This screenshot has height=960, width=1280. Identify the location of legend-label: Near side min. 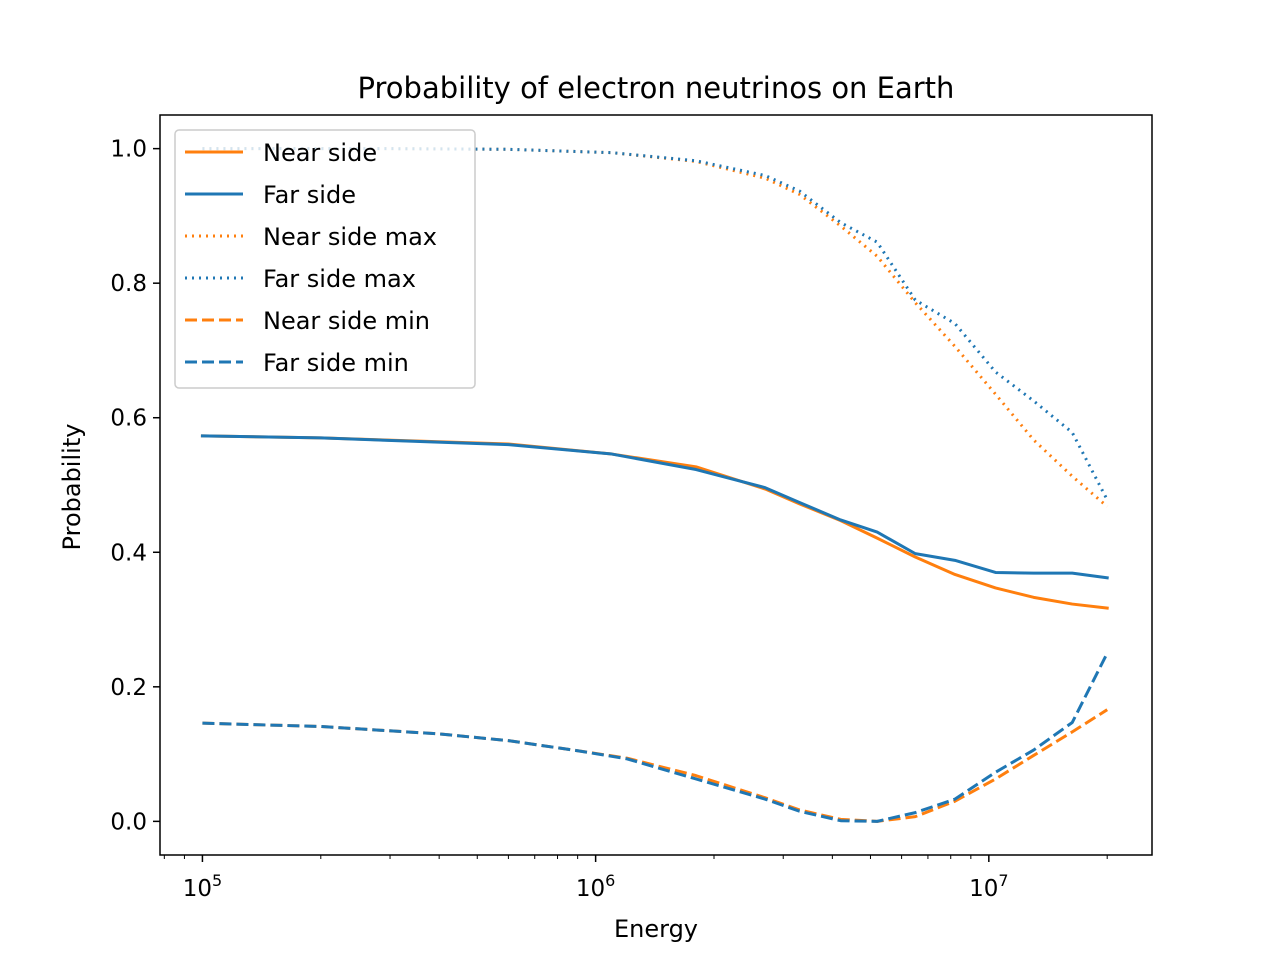
(346, 321).